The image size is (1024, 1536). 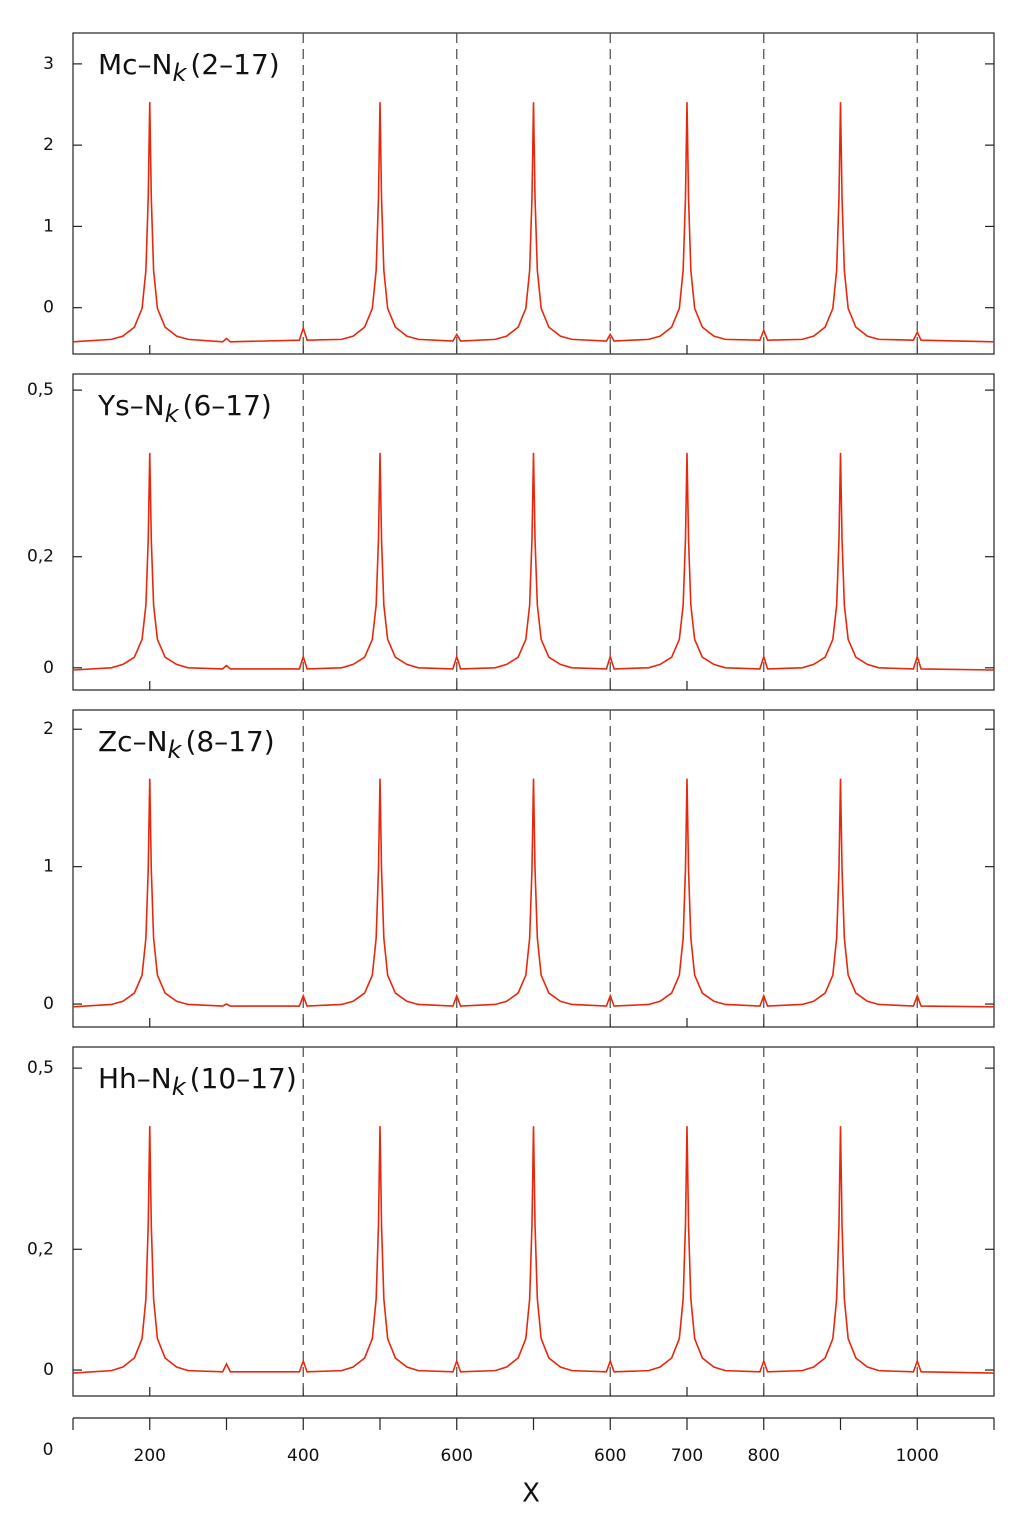 What do you see at coordinates (135, 1078) in the screenshot?
I see `title-part: Hh–N` at bounding box center [135, 1078].